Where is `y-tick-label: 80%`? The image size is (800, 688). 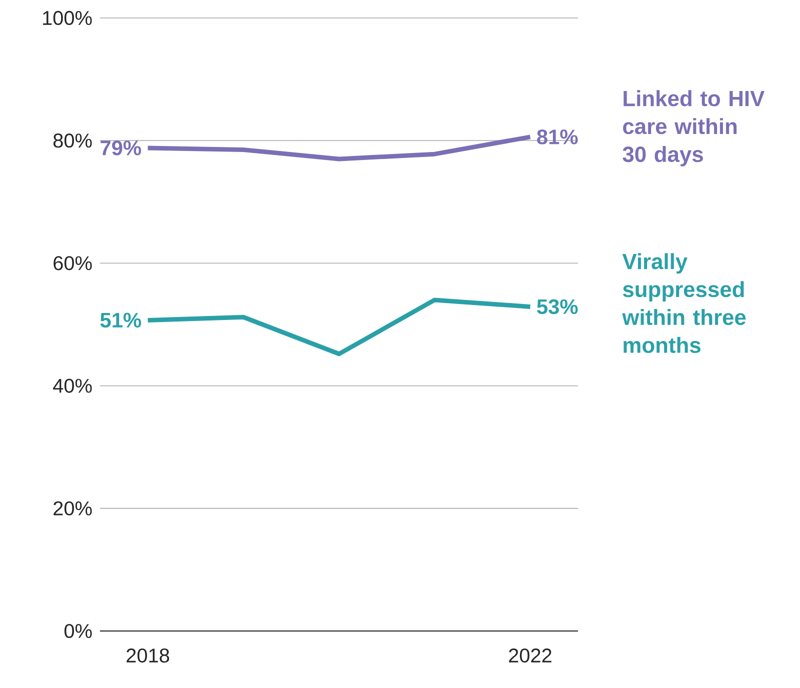
y-tick-label: 80% is located at coordinates (72, 141).